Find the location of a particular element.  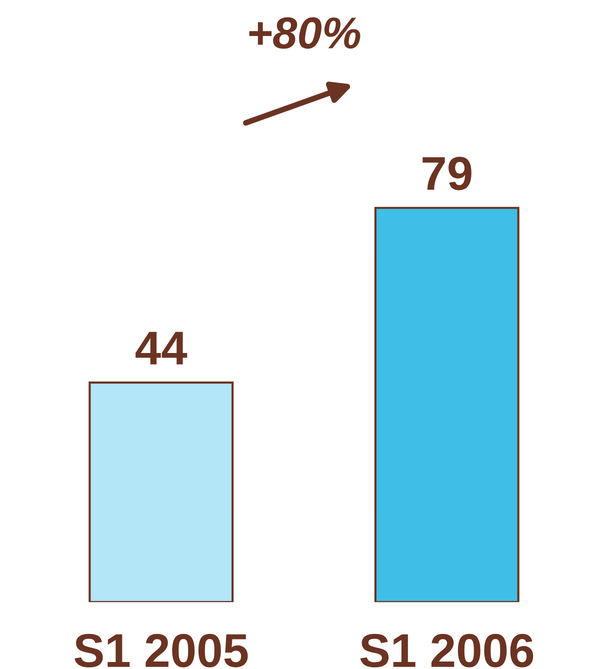

text: +80% is located at coordinates (304, 33).